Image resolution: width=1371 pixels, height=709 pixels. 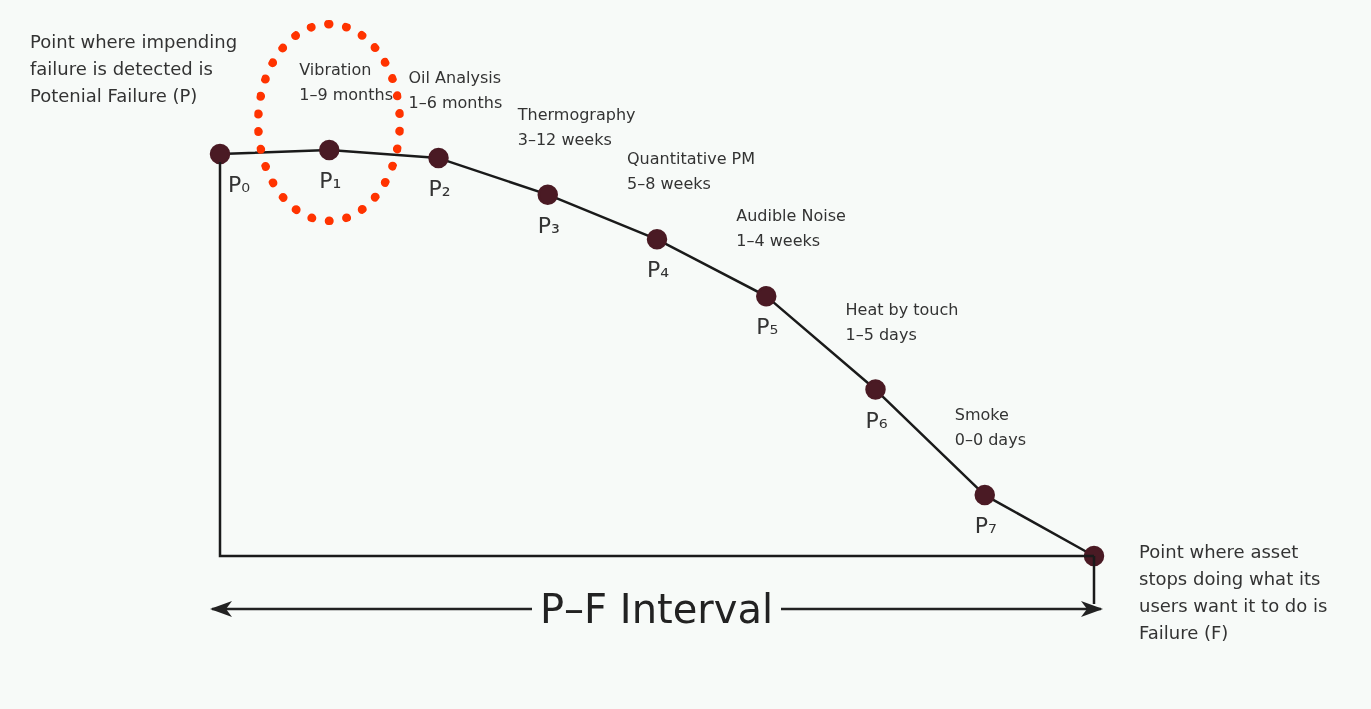 I want to click on text: Point where impending failure is detected is Potenial Failure (P), so click(x=134, y=69).